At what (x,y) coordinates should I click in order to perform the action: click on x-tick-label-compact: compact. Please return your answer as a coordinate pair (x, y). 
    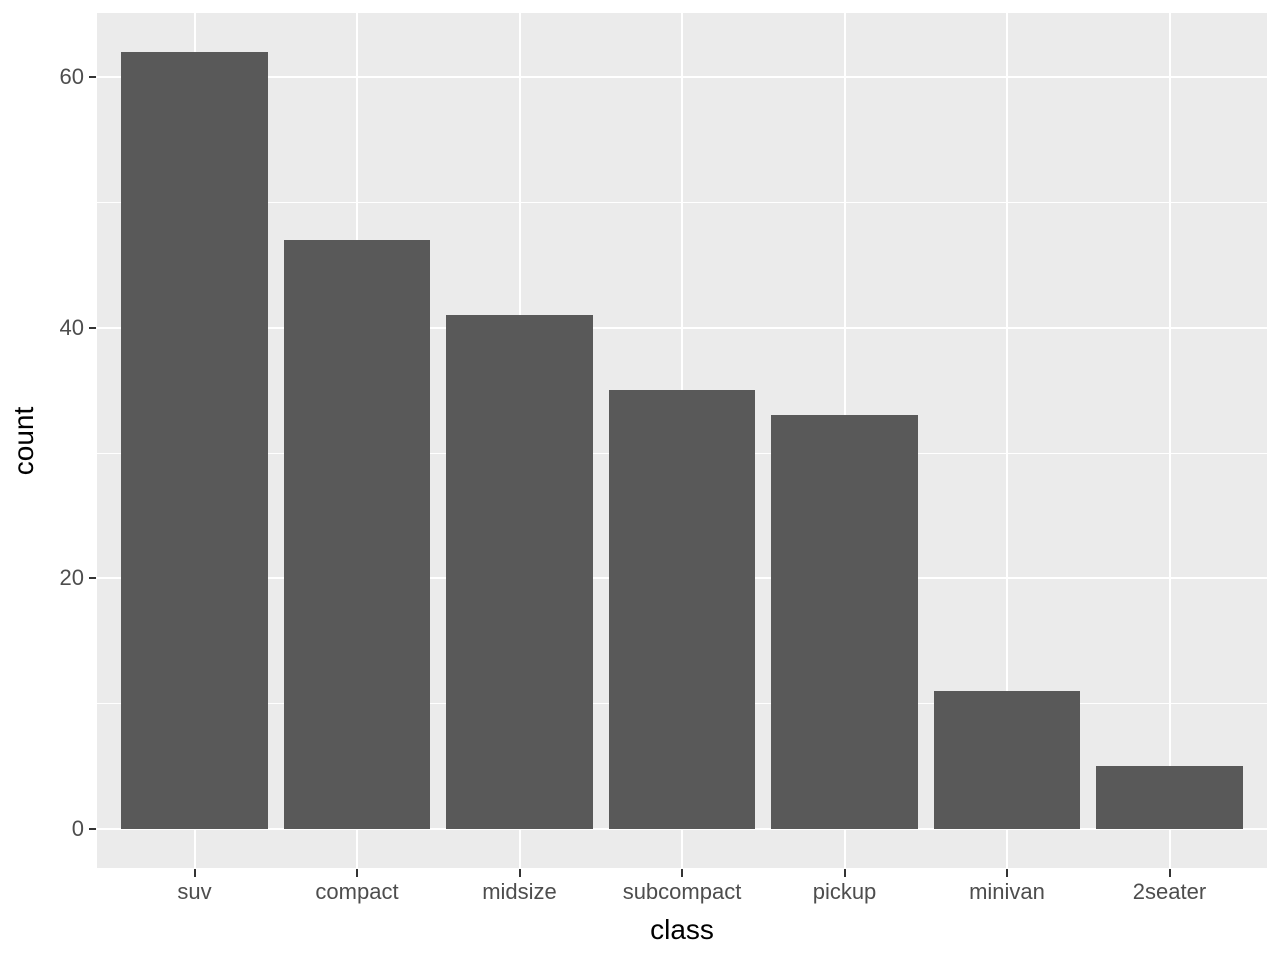
    Looking at the image, I should click on (357, 891).